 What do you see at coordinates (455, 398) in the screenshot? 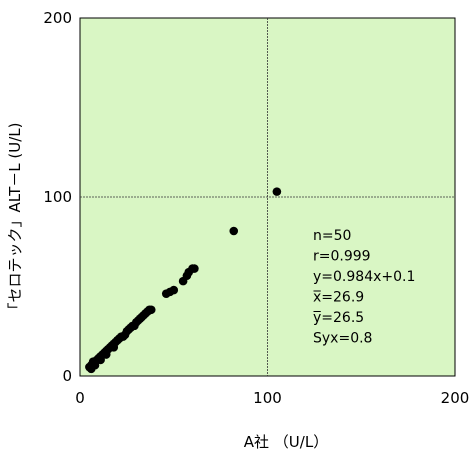
I see `x-tick-label: 200` at bounding box center [455, 398].